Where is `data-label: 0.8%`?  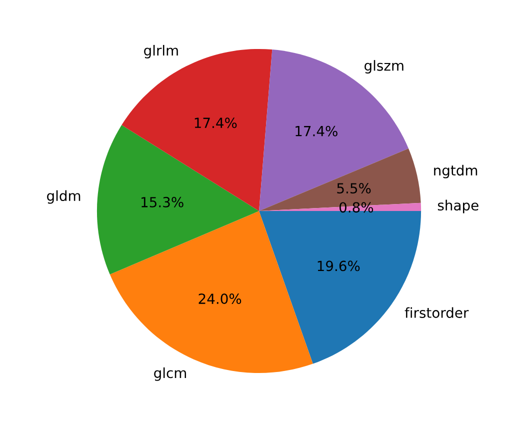 data-label: 0.8% is located at coordinates (356, 207).